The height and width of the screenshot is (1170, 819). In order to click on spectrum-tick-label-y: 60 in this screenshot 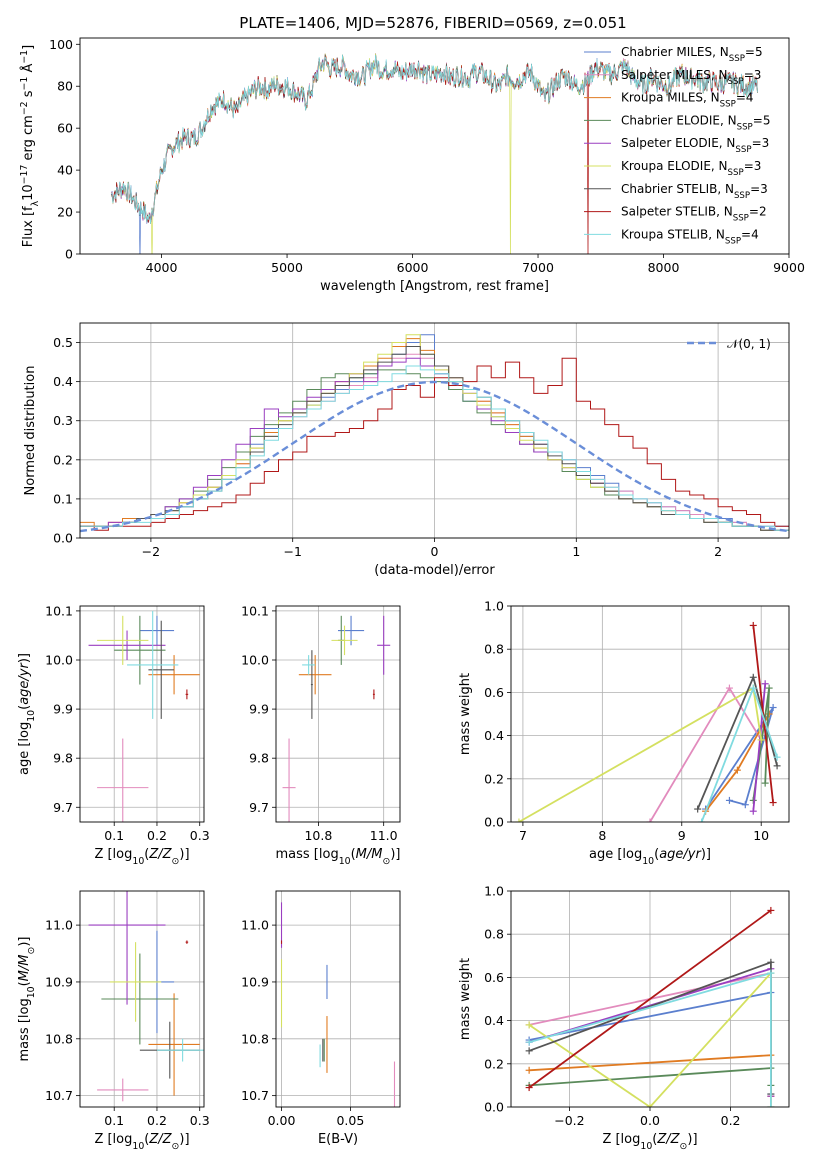, I will do `click(65, 128)`.